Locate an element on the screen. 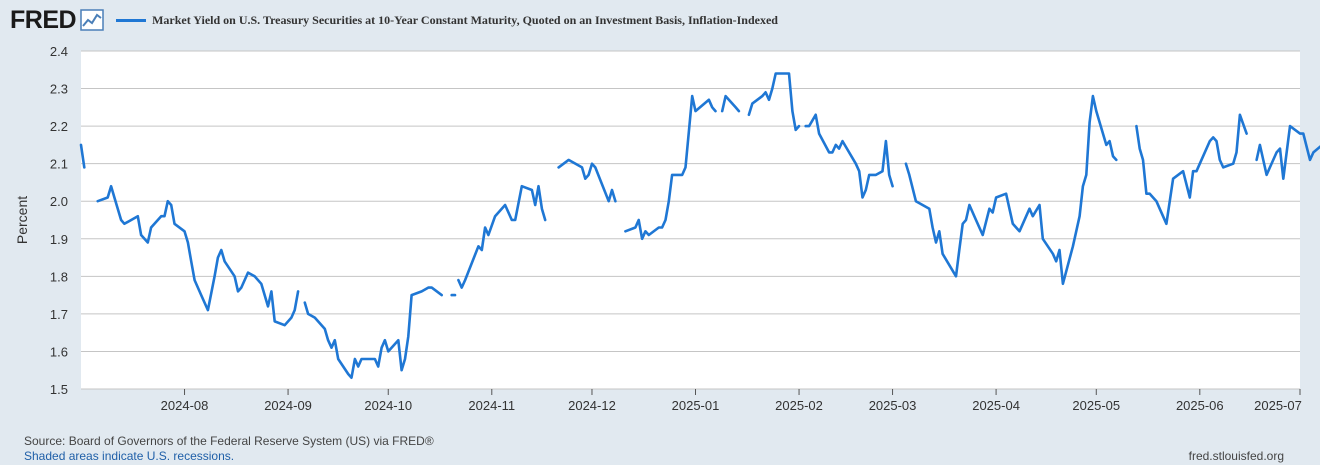 This screenshot has height=465, width=1320. y-tick-label: 2.3 is located at coordinates (59, 89).